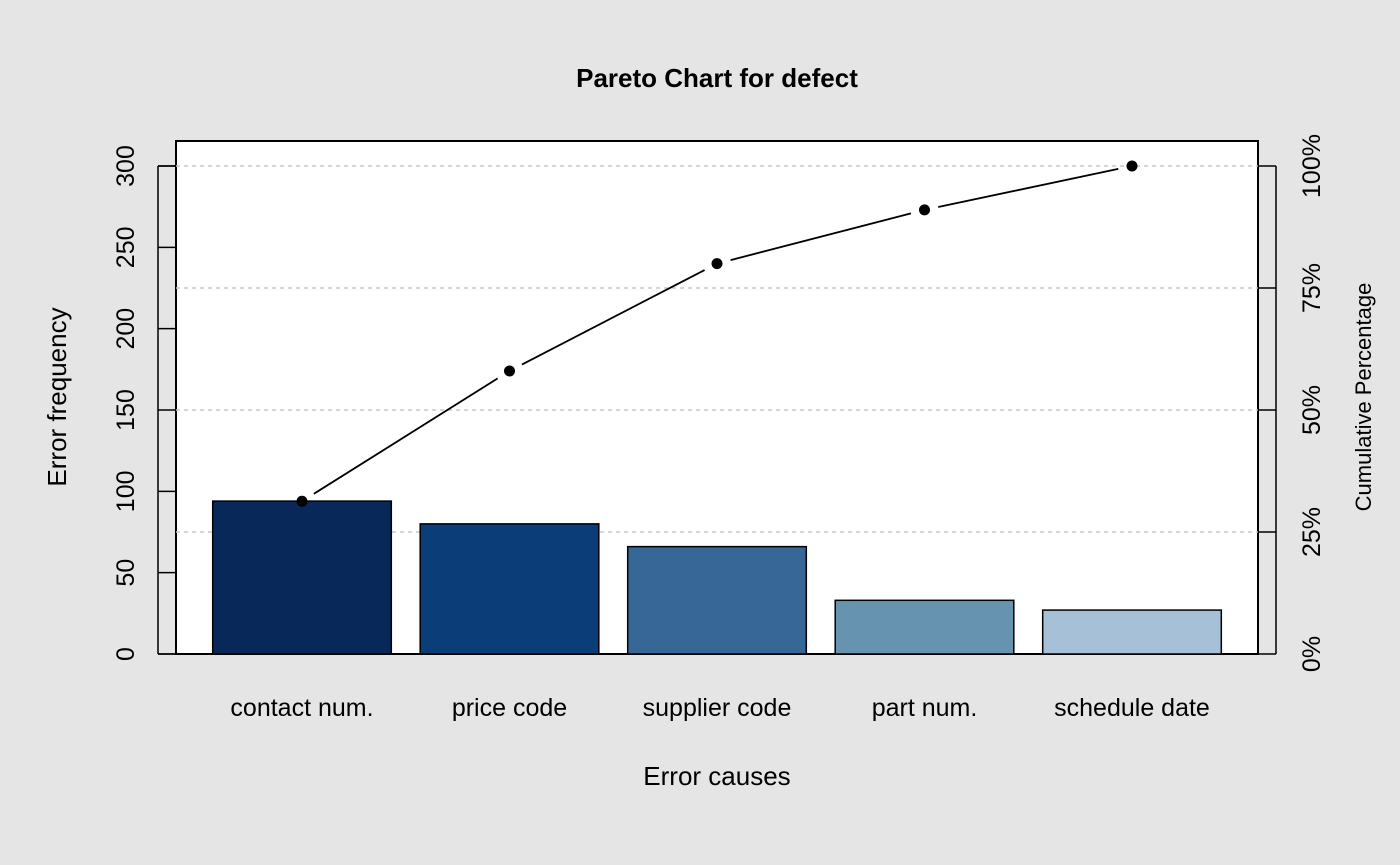  What do you see at coordinates (717, 78) in the screenshot?
I see `chart-title: Pareto Chart for defect` at bounding box center [717, 78].